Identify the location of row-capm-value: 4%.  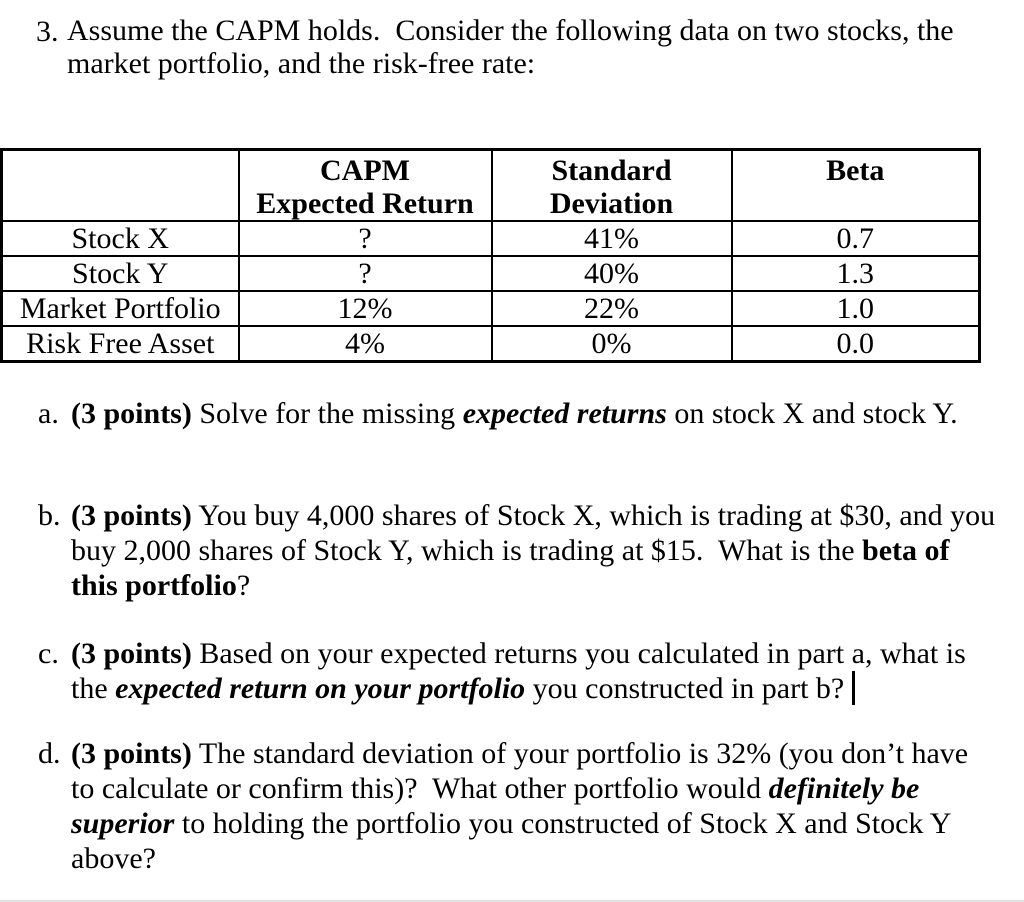
(365, 344).